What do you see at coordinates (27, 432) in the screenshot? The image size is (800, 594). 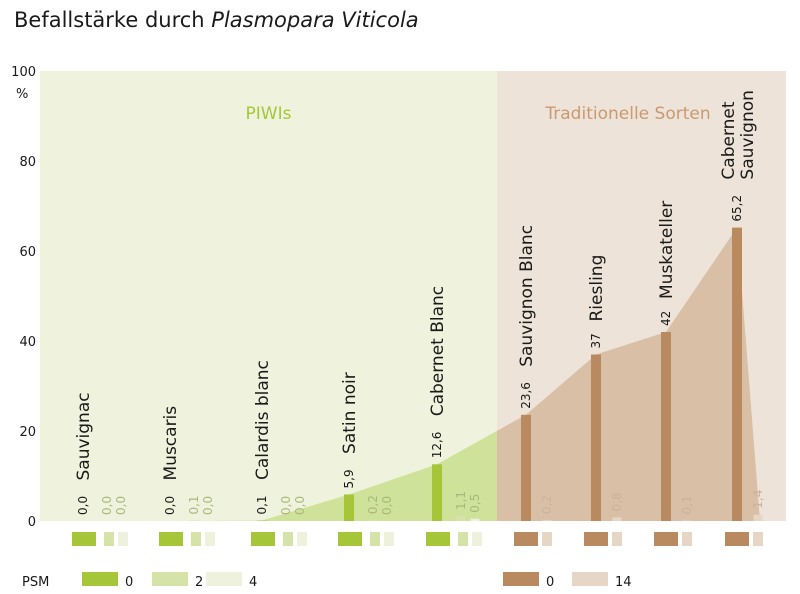 I see `y-tick-label: 20` at bounding box center [27, 432].